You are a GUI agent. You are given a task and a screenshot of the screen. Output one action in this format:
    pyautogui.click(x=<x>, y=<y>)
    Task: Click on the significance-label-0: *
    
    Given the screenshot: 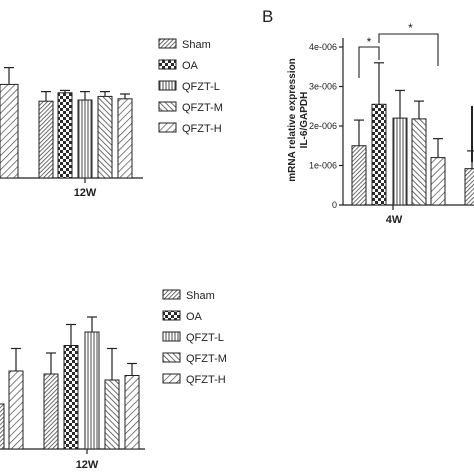 What is the action you would take?
    pyautogui.click(x=369, y=42)
    